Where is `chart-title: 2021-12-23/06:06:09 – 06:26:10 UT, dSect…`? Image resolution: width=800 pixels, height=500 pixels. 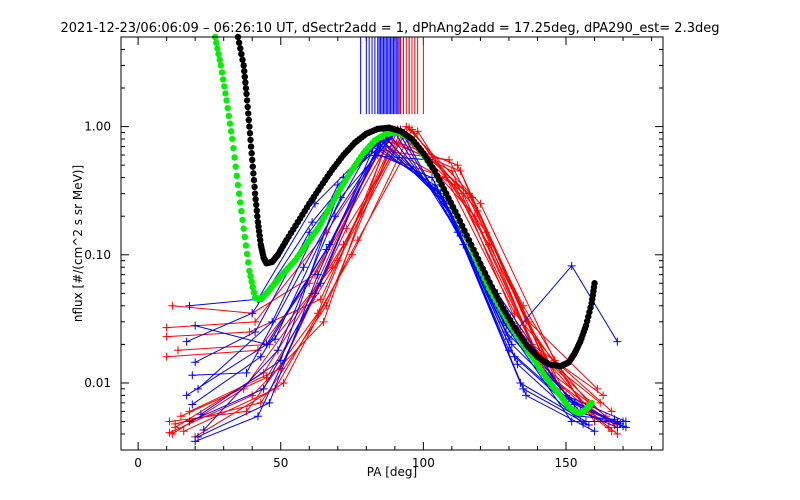
chart-title: 2021-12-23/06:06:09 – 06:26:10 UT, dSect… is located at coordinates (390, 28).